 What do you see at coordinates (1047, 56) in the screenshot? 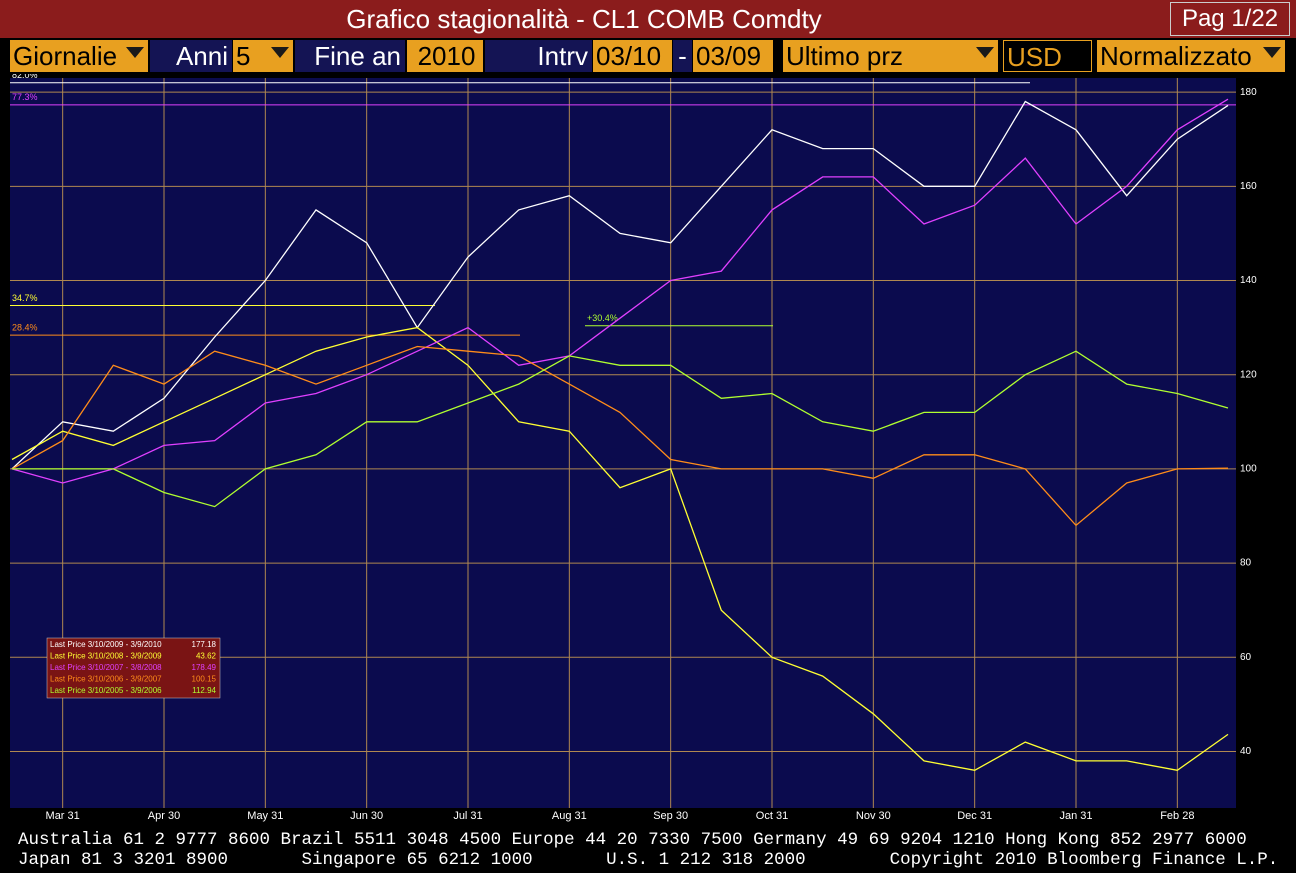
I see `currency: USD` at bounding box center [1047, 56].